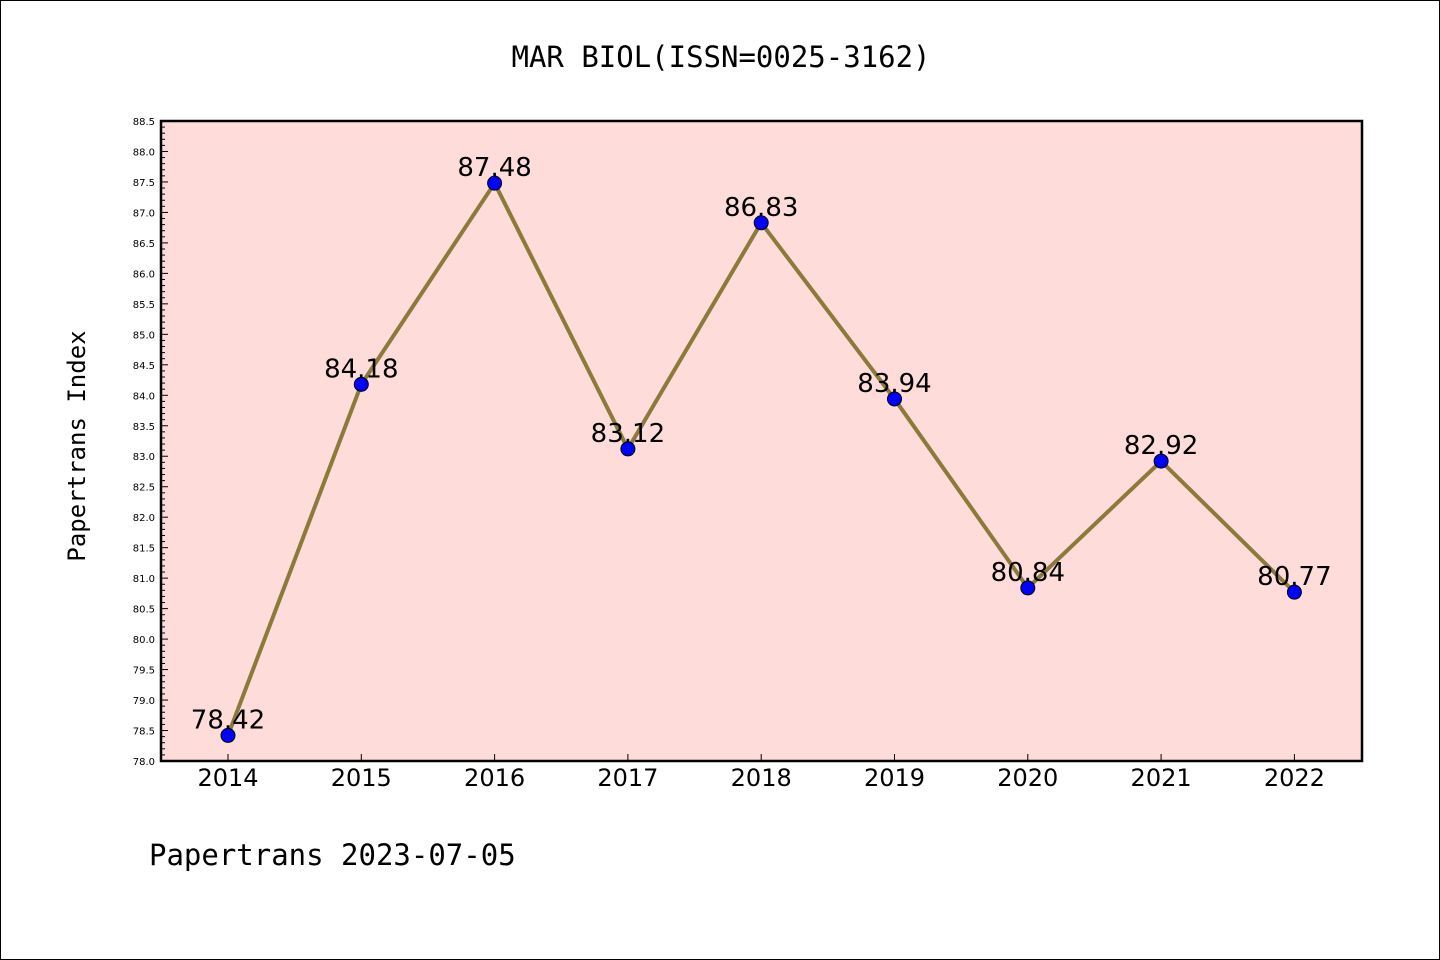 The height and width of the screenshot is (960, 1440). Describe the element at coordinates (144, 305) in the screenshot. I see `y-tick-label: 85.5` at that location.